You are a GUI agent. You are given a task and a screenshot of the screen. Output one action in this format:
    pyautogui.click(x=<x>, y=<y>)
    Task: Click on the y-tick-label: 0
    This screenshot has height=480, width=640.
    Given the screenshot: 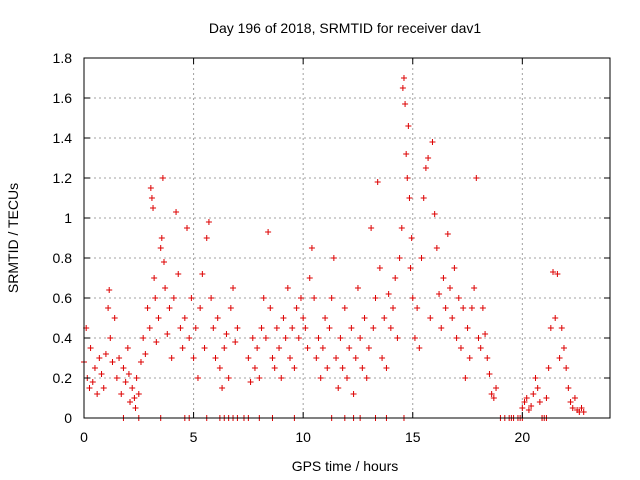 What is the action you would take?
    pyautogui.click(x=68, y=418)
    